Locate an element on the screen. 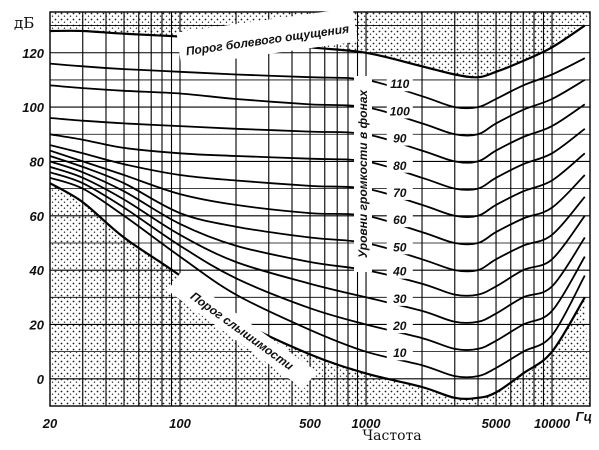  y-tick-label: 60 is located at coordinates (37, 216).